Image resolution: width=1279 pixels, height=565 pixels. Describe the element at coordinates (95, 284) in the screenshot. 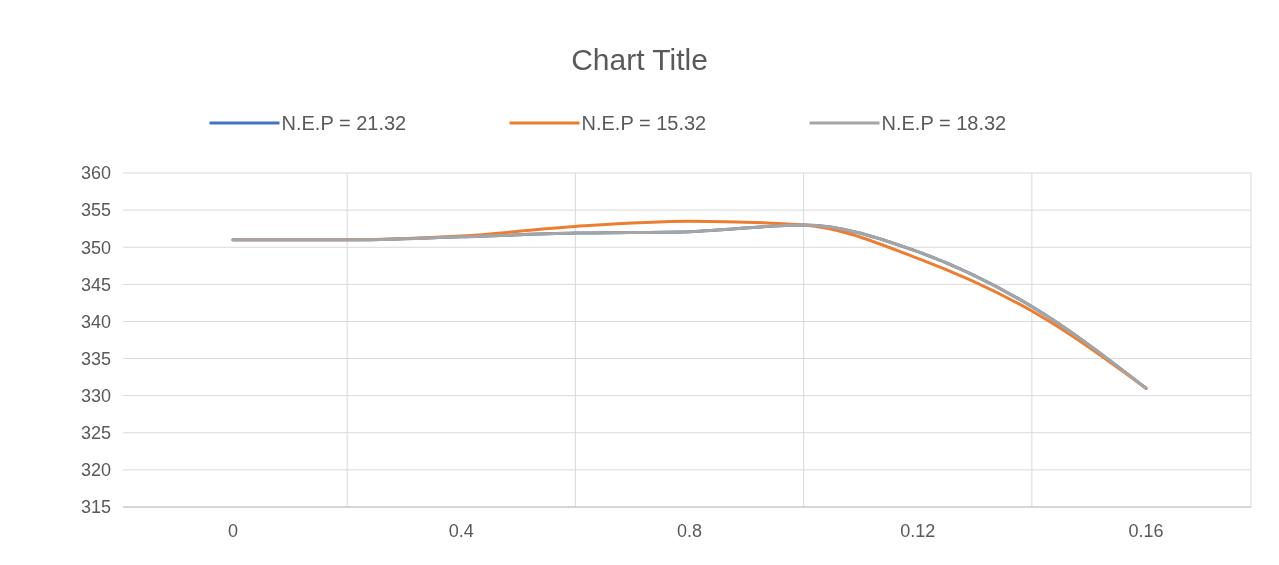

I see `y-tick-label: 345` at that location.